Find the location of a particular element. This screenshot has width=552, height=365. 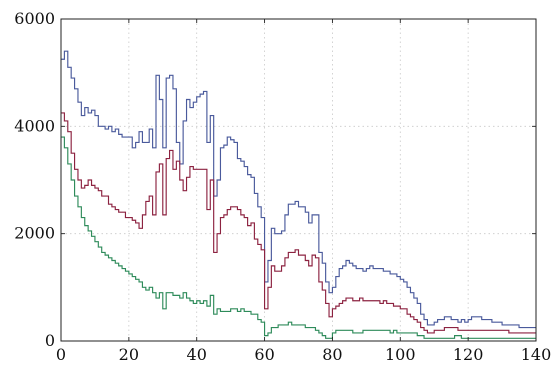

x-tick-label: 80 is located at coordinates (332, 354).